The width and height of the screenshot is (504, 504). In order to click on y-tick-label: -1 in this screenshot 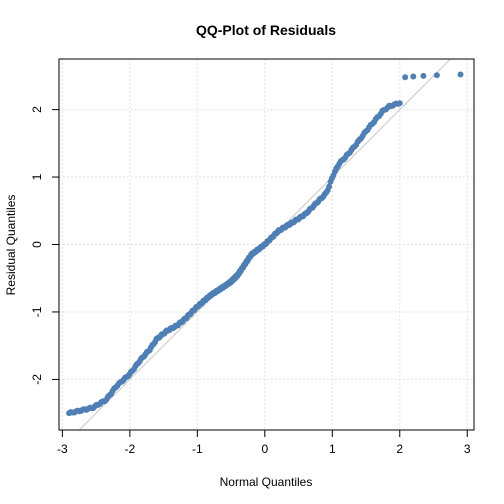, I will do `click(37, 311)`.